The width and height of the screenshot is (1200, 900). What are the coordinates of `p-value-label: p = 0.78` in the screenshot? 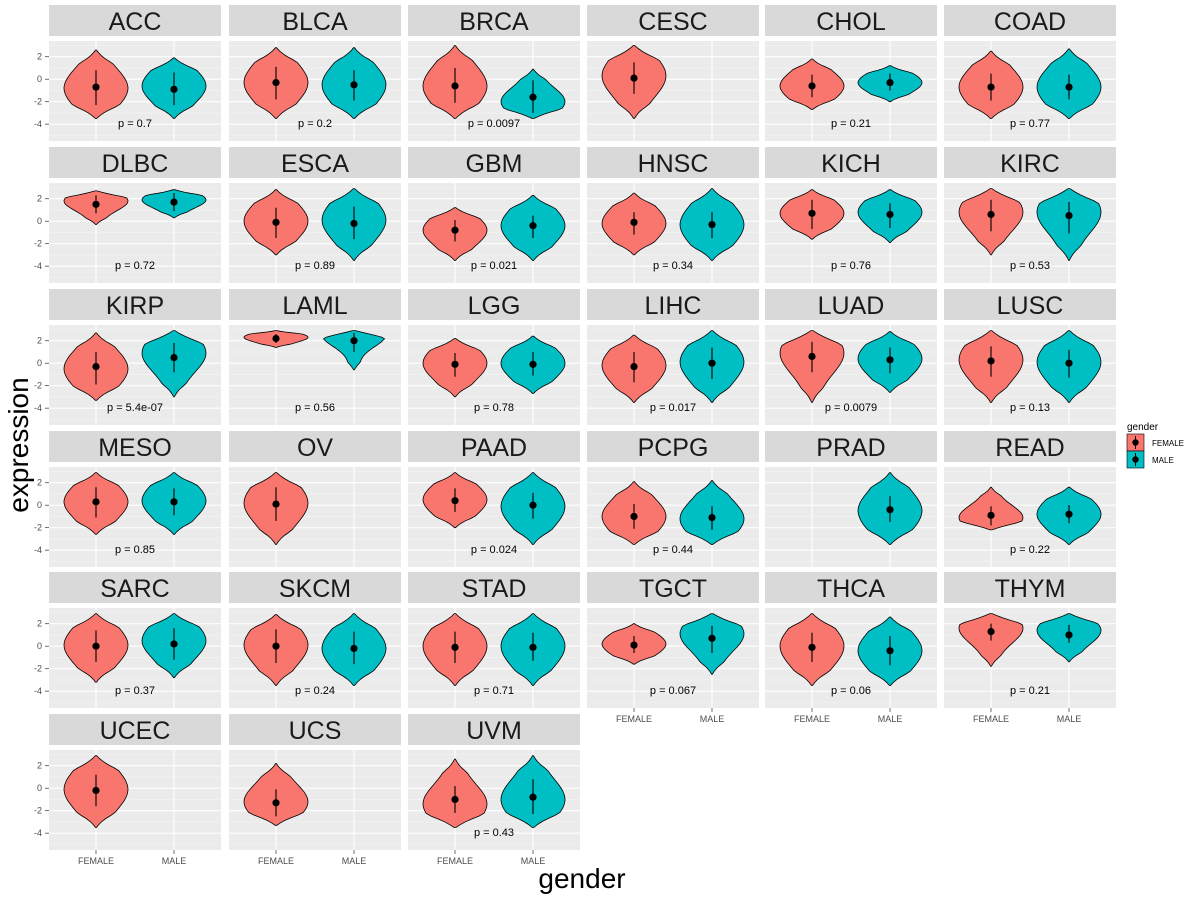 It's located at (494, 408).